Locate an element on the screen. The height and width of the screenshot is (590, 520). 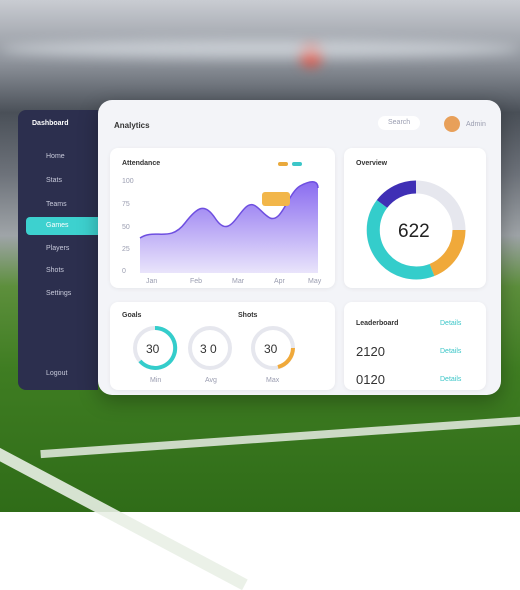
logout: Logout is located at coordinates (57, 373).